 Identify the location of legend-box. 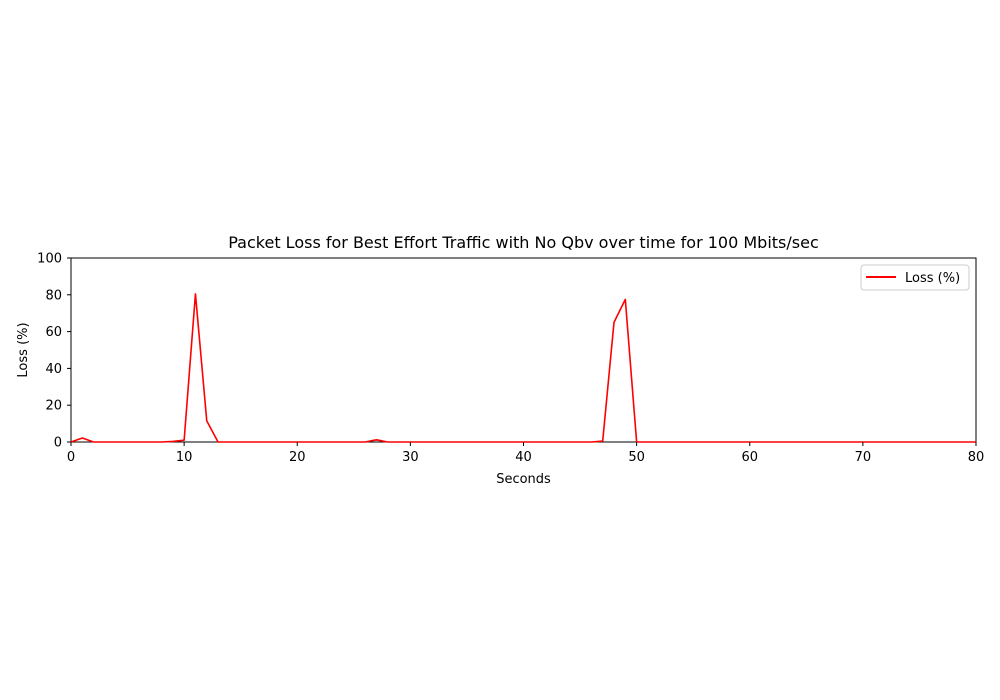
(915, 277).